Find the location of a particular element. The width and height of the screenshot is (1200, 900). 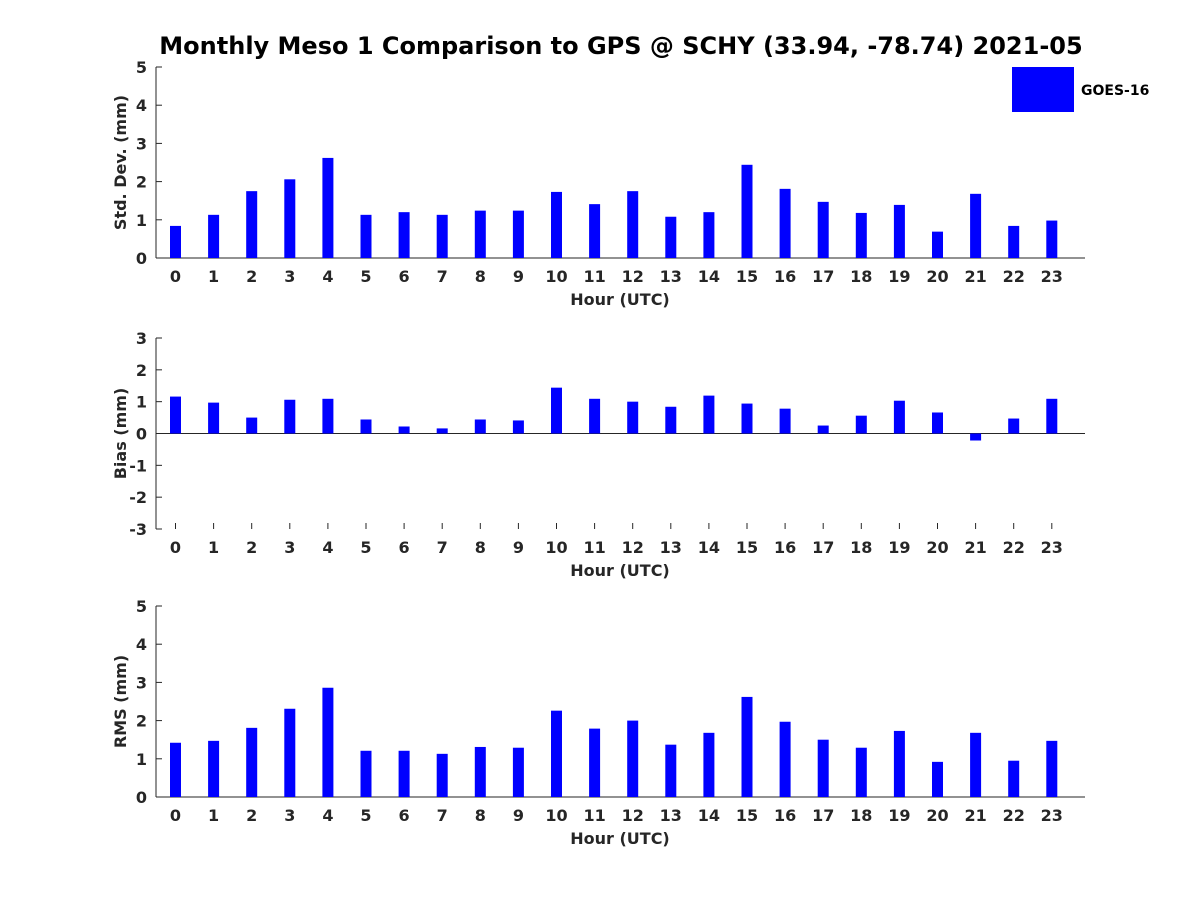

x-tick-label: 3 is located at coordinates (289, 547).